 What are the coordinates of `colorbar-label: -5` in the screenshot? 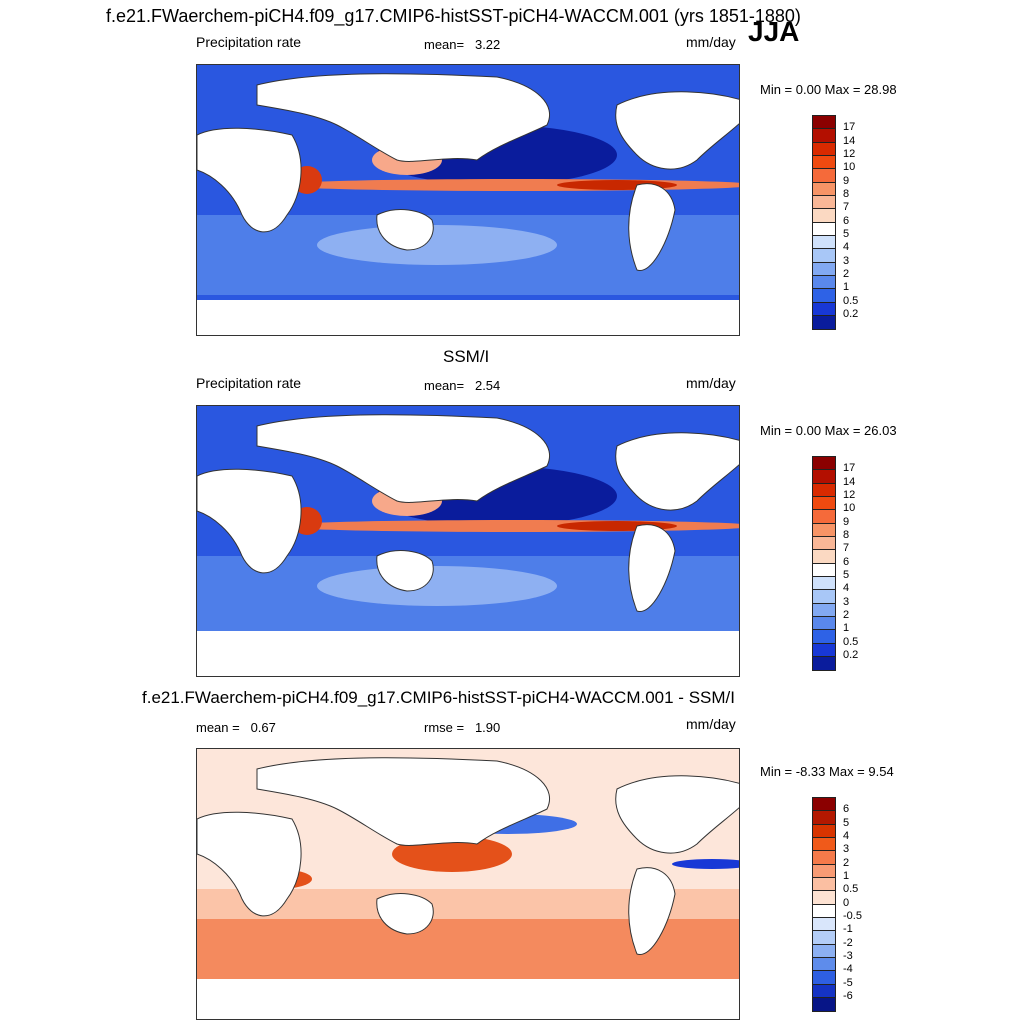 It's located at (848, 982).